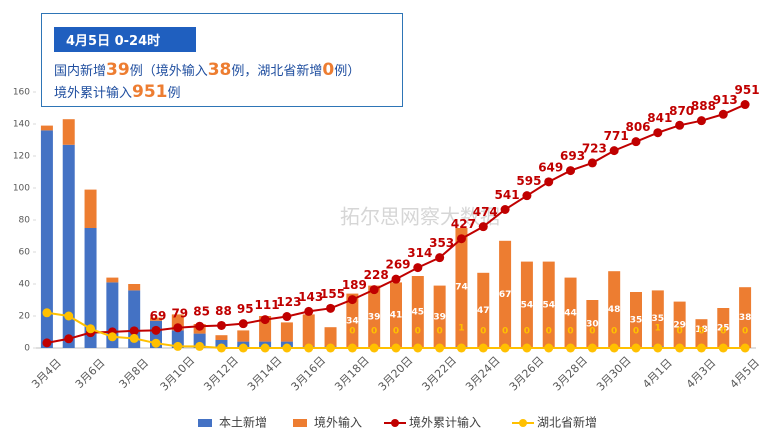 The image size is (762, 445). Describe the element at coordinates (201, 312) in the screenshot. I see `point-label: 85` at that location.